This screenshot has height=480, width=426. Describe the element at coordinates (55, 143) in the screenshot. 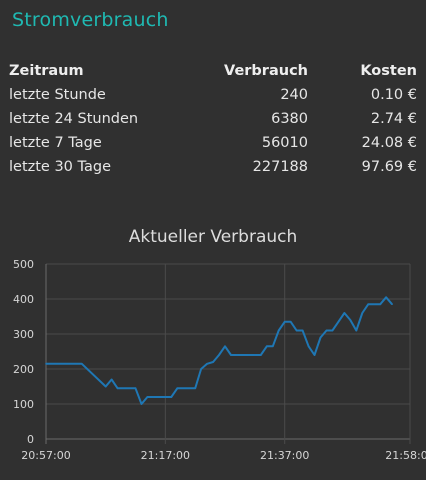

I see `period-cell: letzte 7 Tage` at that location.